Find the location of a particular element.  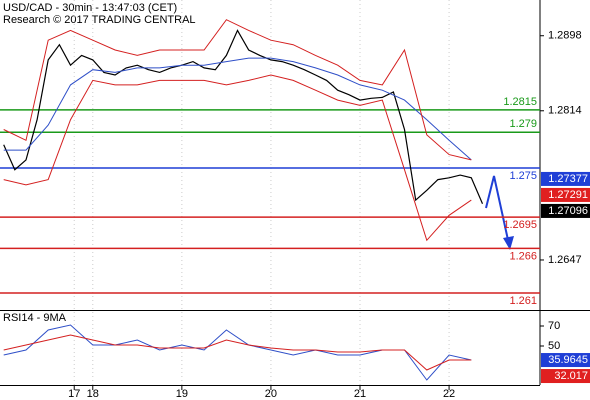

x-tick-label: 20 is located at coordinates (271, 394).